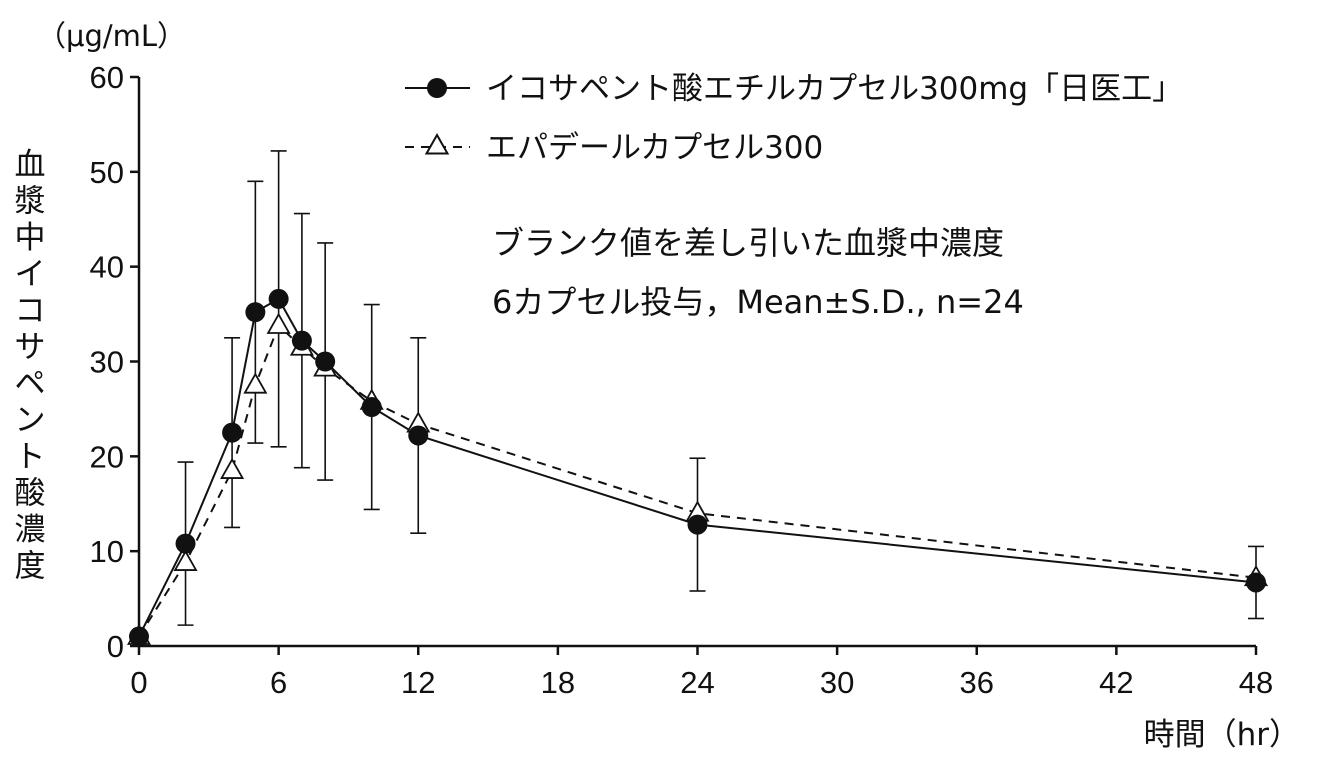 This screenshot has height=763, width=1317. Describe the element at coordinates (1222, 735) in the screenshot. I see `x-axis-label: 時間（hr）` at that location.